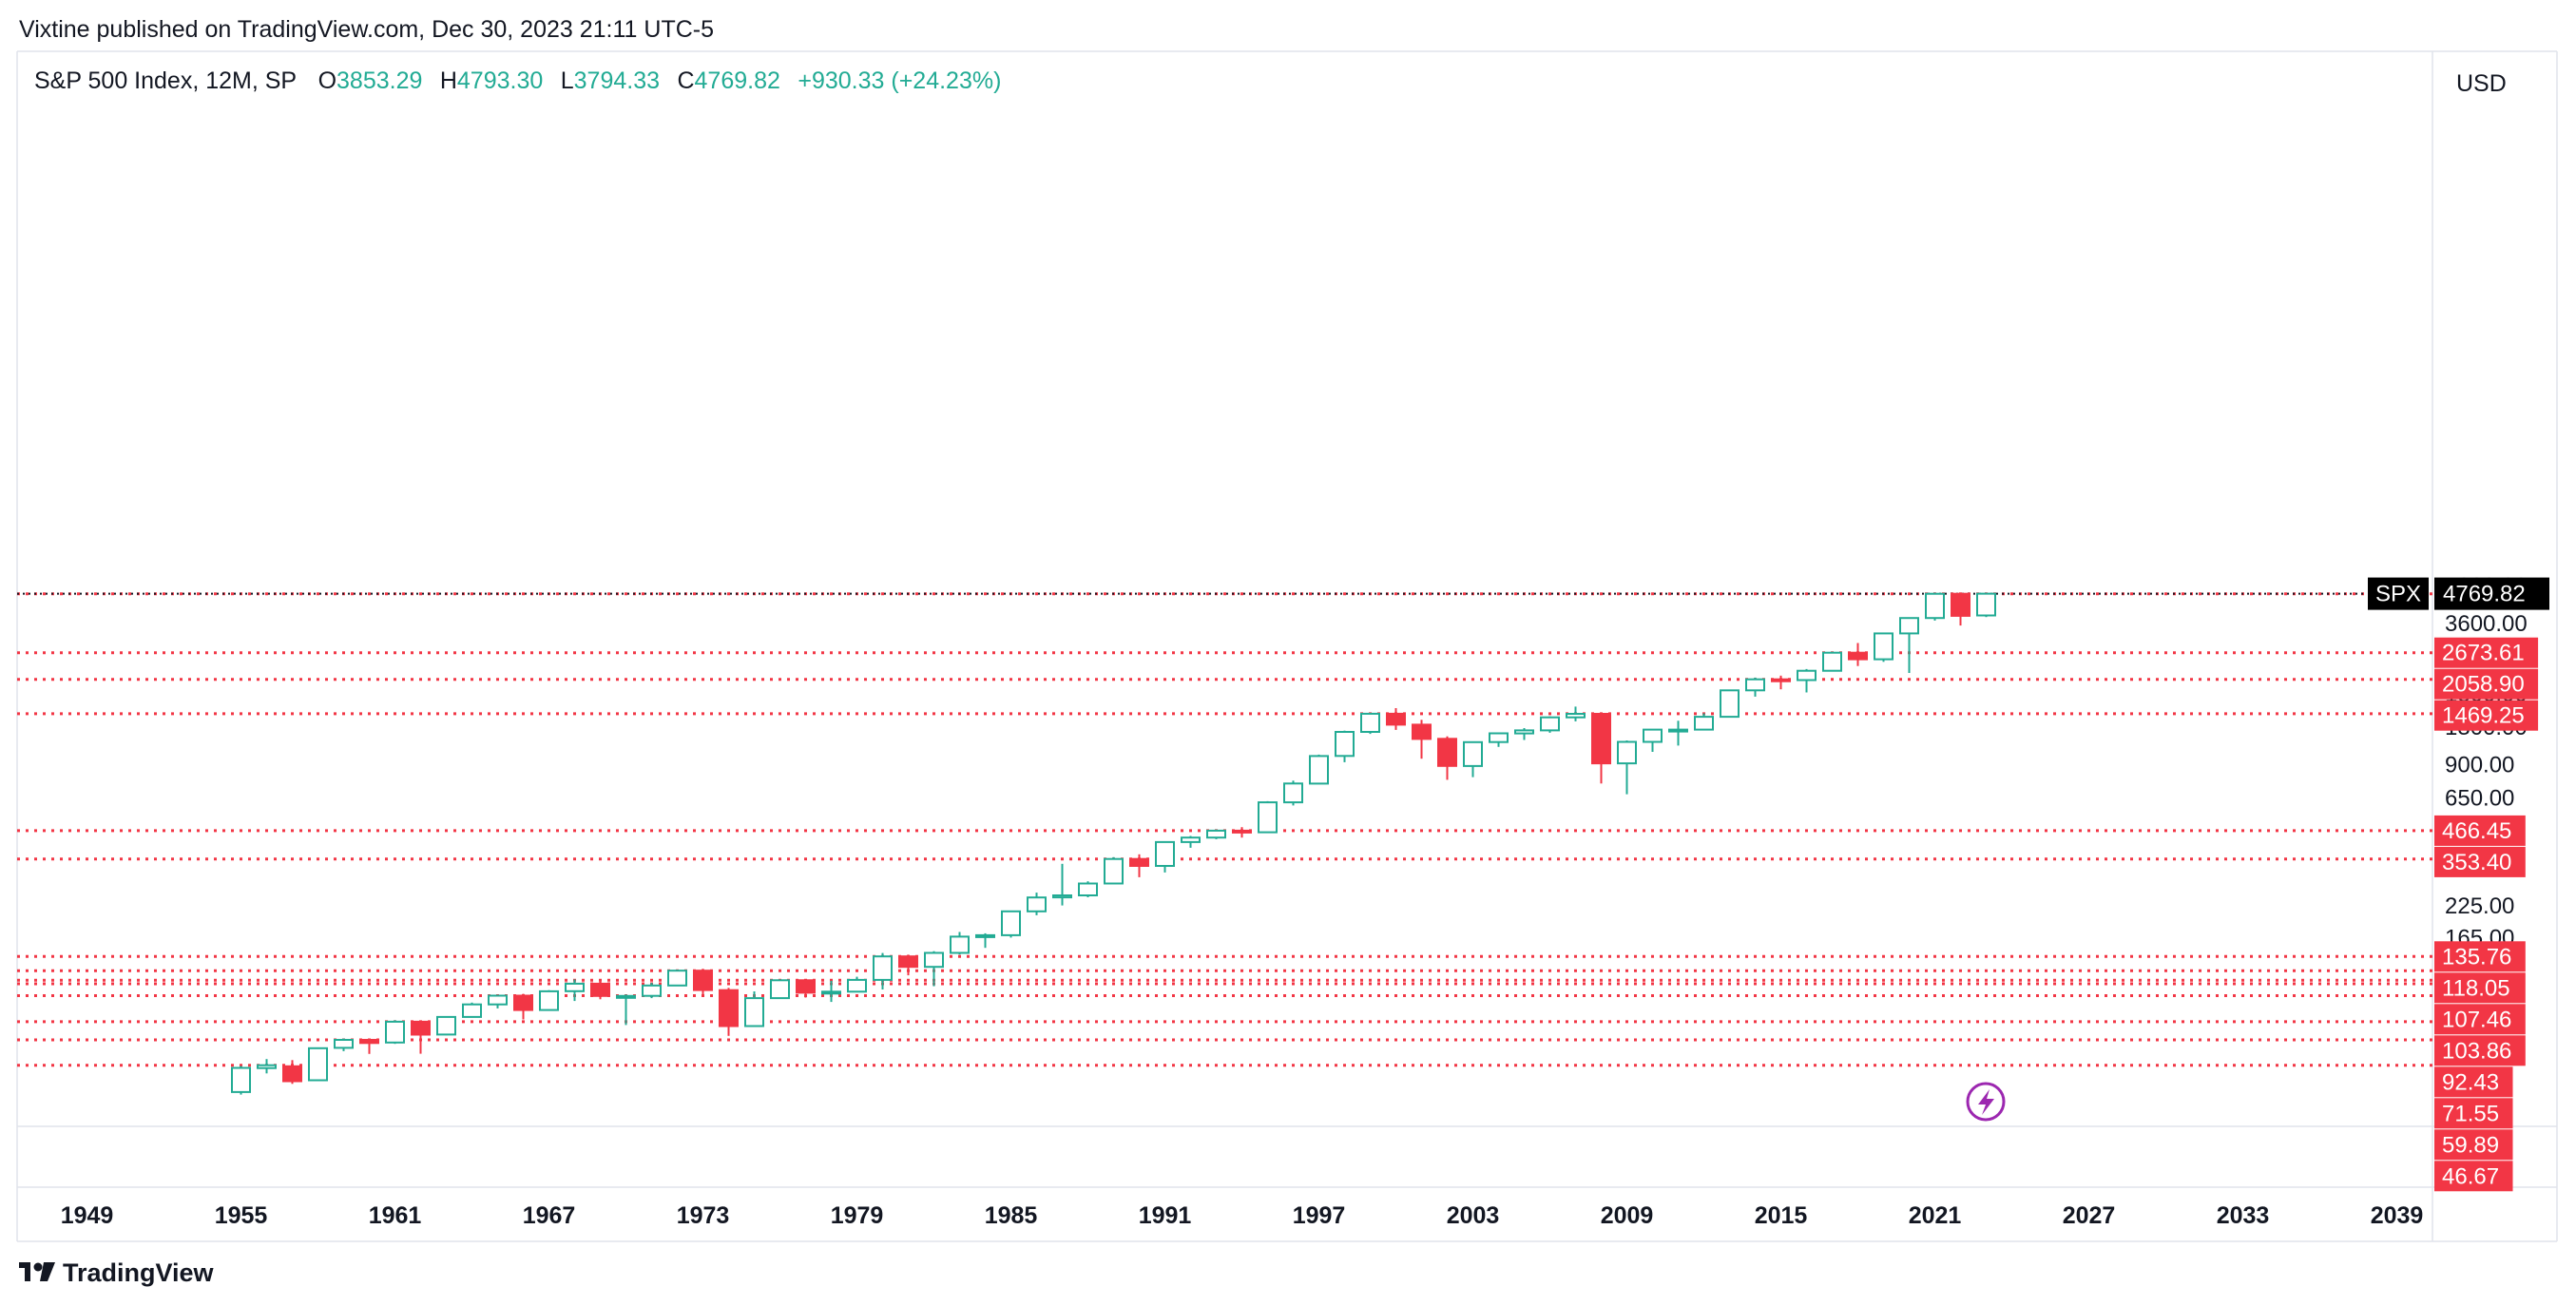 The height and width of the screenshot is (1306, 2576). Describe the element at coordinates (327, 80) in the screenshot. I see `open-label: O` at that location.